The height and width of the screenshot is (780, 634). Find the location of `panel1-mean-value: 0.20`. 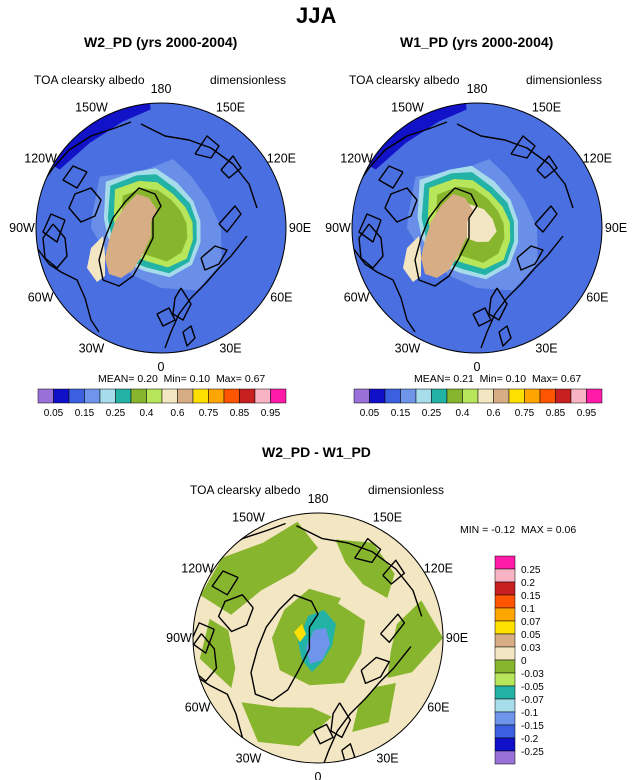

panel1-mean-value: 0.20 is located at coordinates (147, 379).